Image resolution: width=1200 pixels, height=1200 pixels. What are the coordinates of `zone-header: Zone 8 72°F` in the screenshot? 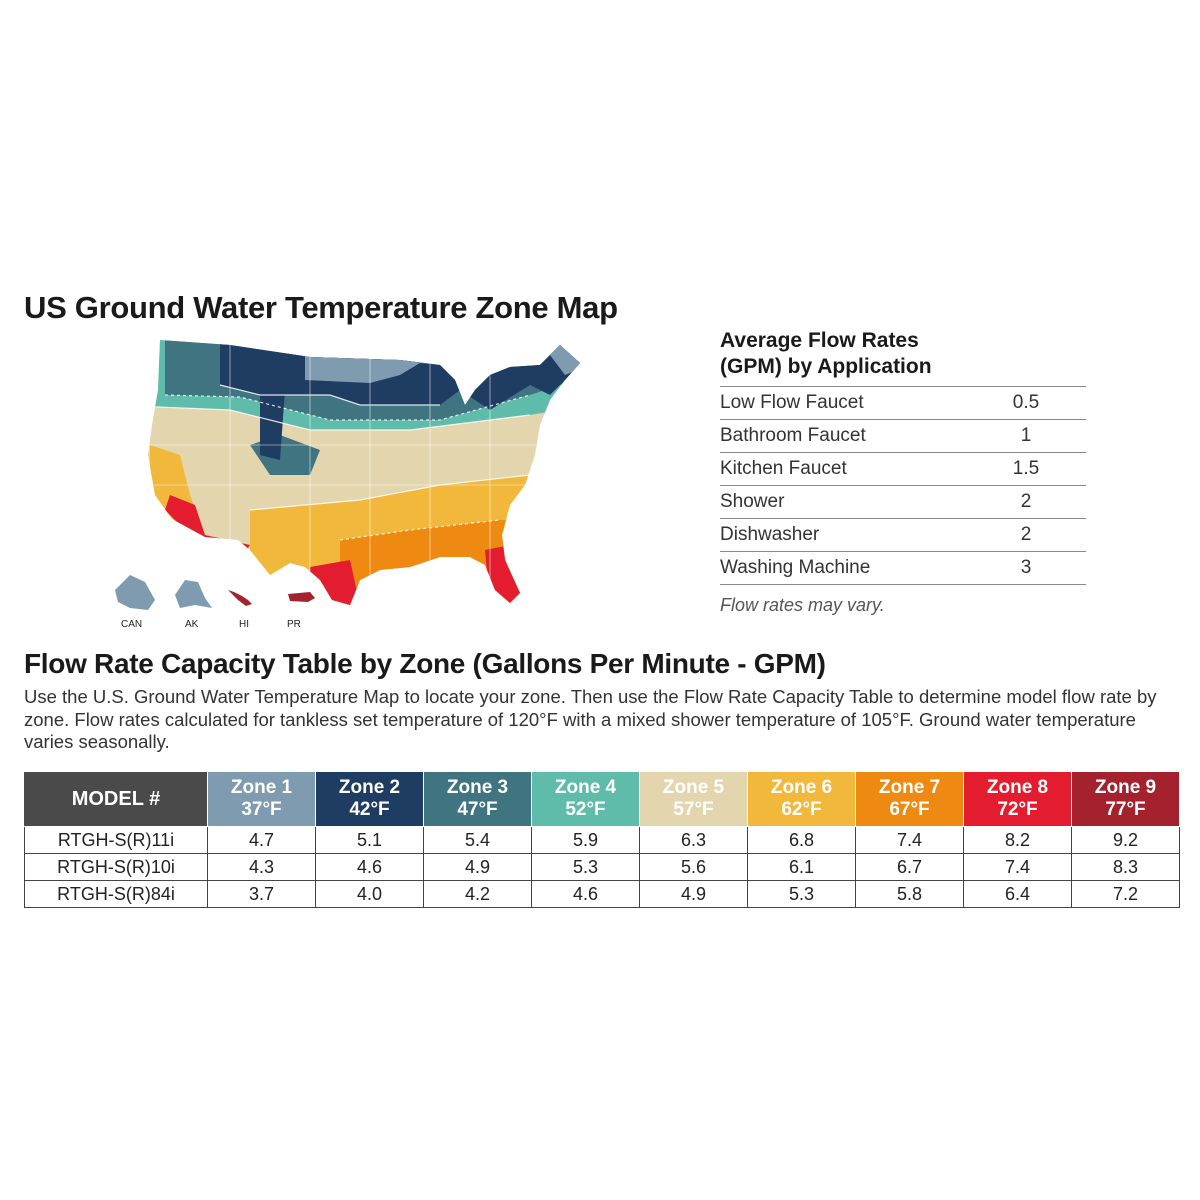 It's located at (1017, 799).